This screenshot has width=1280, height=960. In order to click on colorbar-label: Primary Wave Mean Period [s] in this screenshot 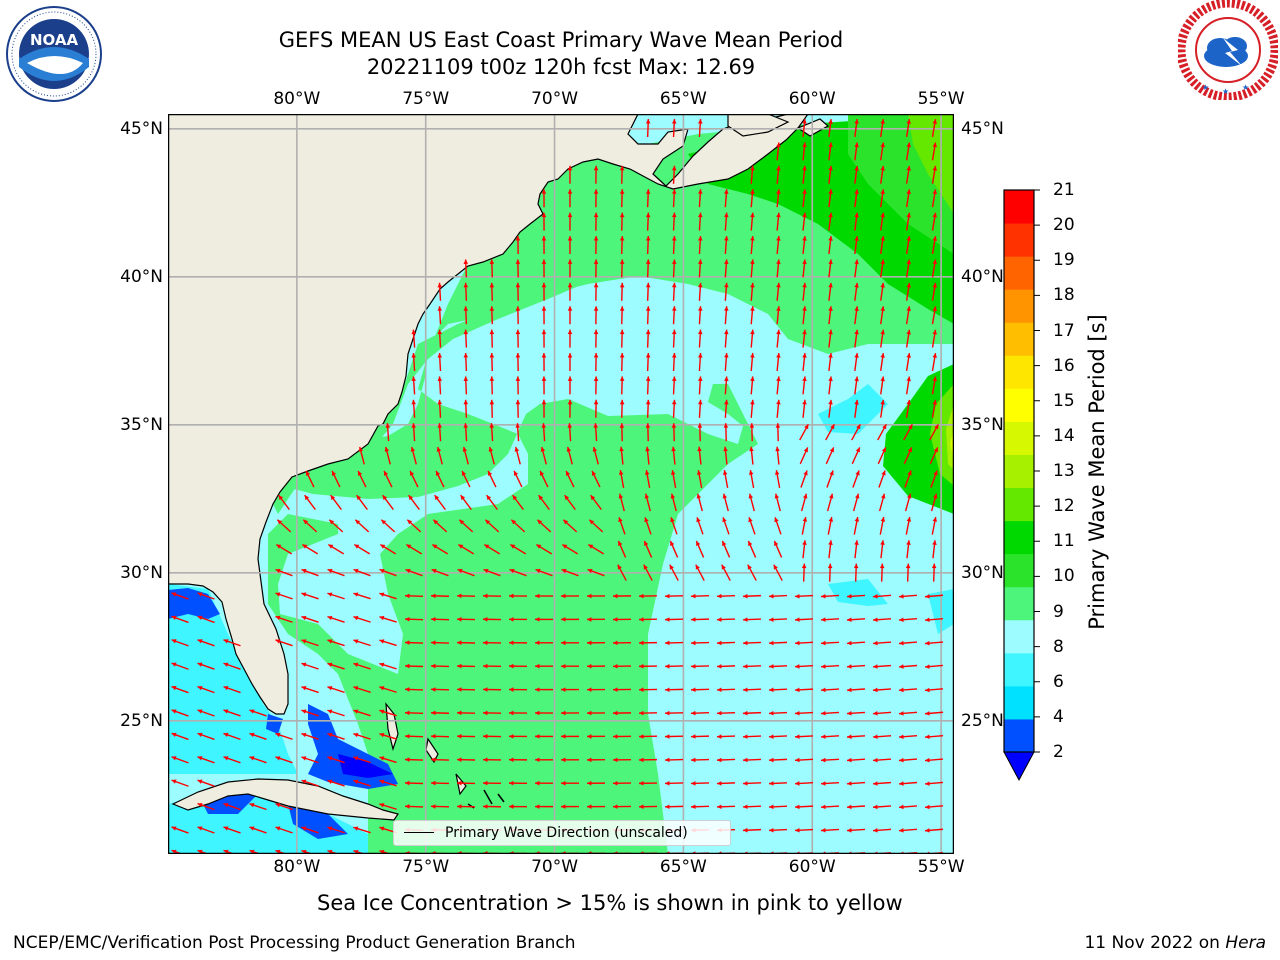, I will do `click(1097, 472)`.